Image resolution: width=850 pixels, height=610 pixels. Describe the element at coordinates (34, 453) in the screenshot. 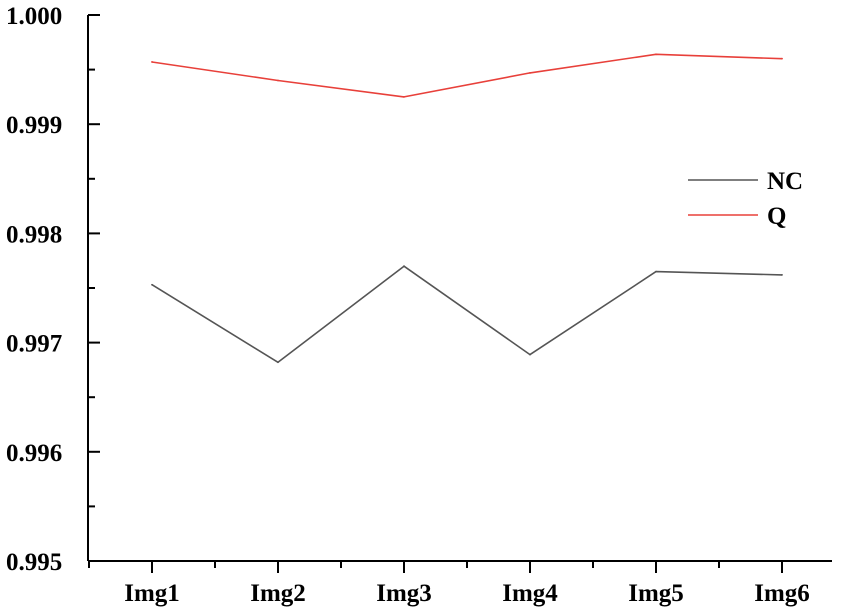

I see `y-tick-label: 0.996` at that location.